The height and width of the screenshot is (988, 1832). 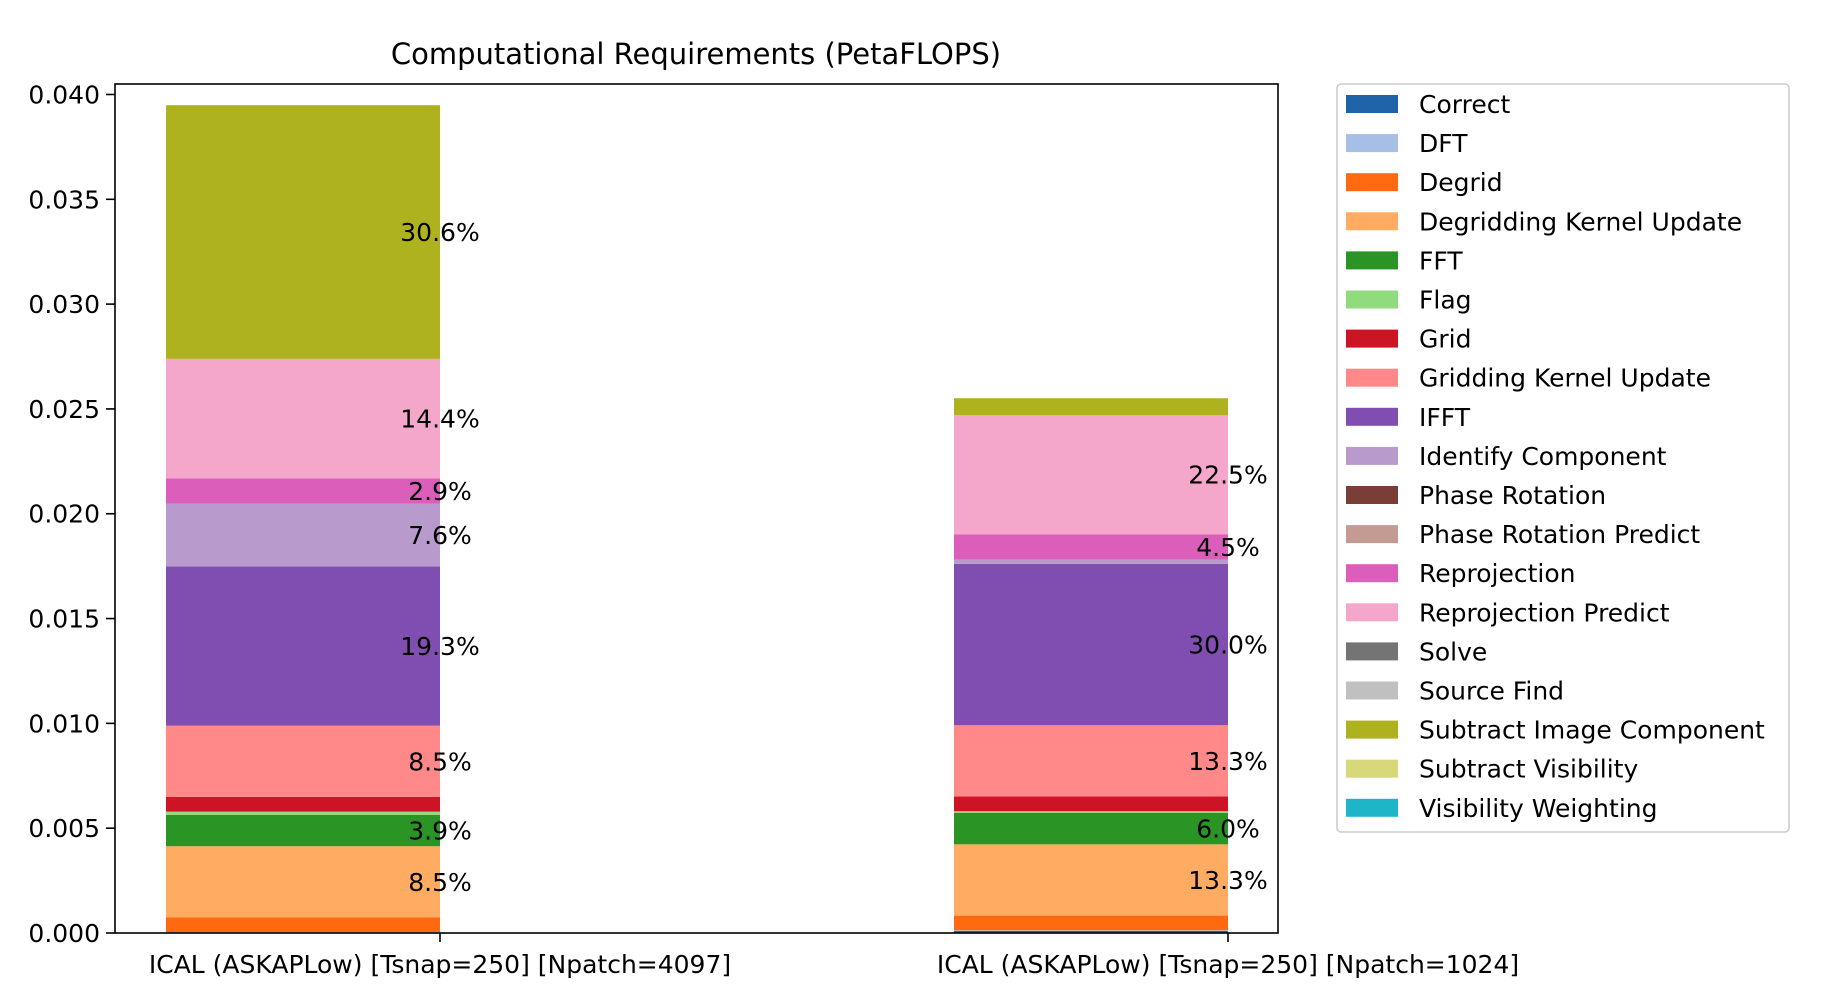 What do you see at coordinates (64, 409) in the screenshot?
I see `y-tick-label: 0.025` at bounding box center [64, 409].